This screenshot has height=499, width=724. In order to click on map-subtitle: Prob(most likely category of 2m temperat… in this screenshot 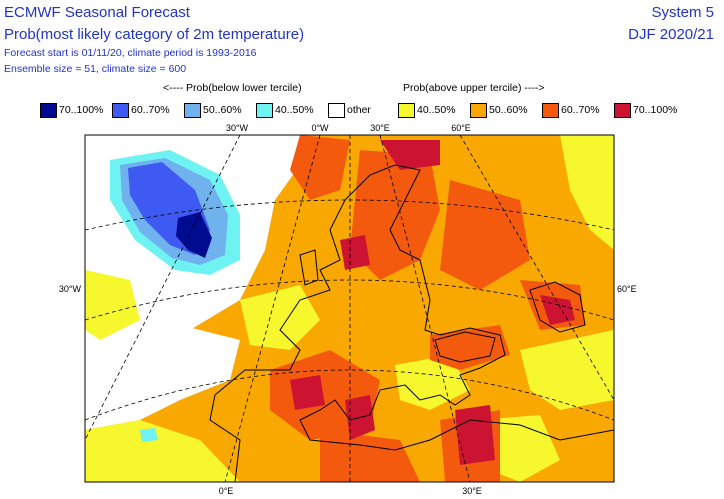, I will do `click(154, 34)`.